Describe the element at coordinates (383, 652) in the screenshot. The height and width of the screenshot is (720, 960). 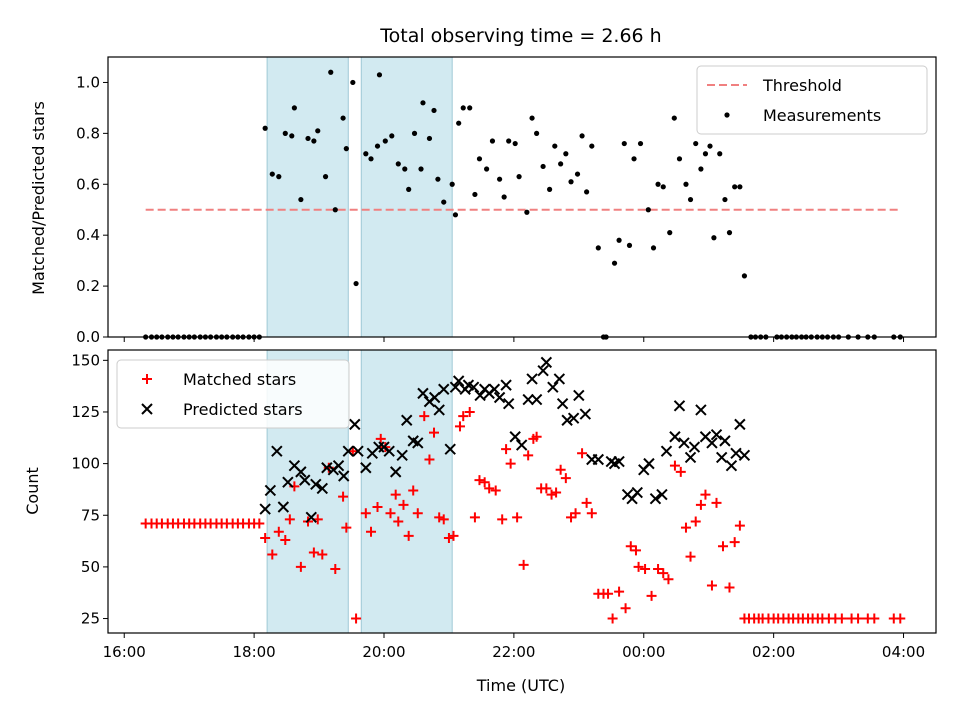
I see `x-tick-label: 20:00` at that location.